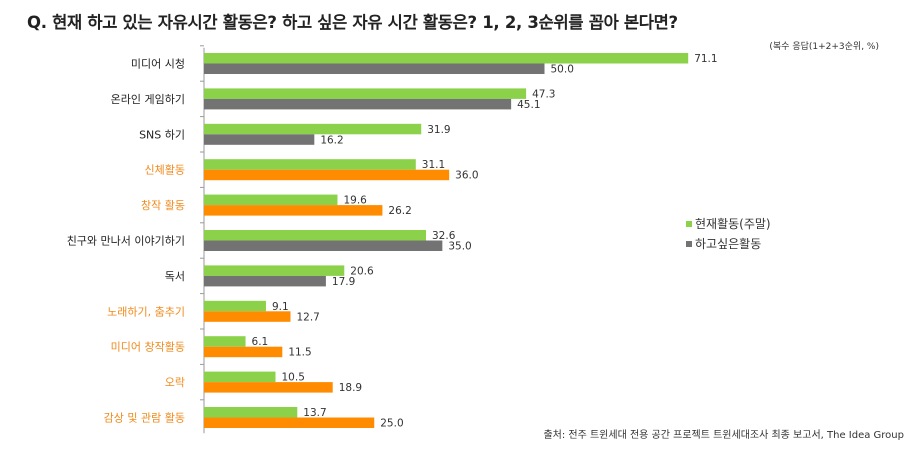 Image resolution: width=916 pixels, height=449 pixels. Describe the element at coordinates (733, 224) in the screenshot. I see `legend-label-current: 현재활동(주말)` at that location.